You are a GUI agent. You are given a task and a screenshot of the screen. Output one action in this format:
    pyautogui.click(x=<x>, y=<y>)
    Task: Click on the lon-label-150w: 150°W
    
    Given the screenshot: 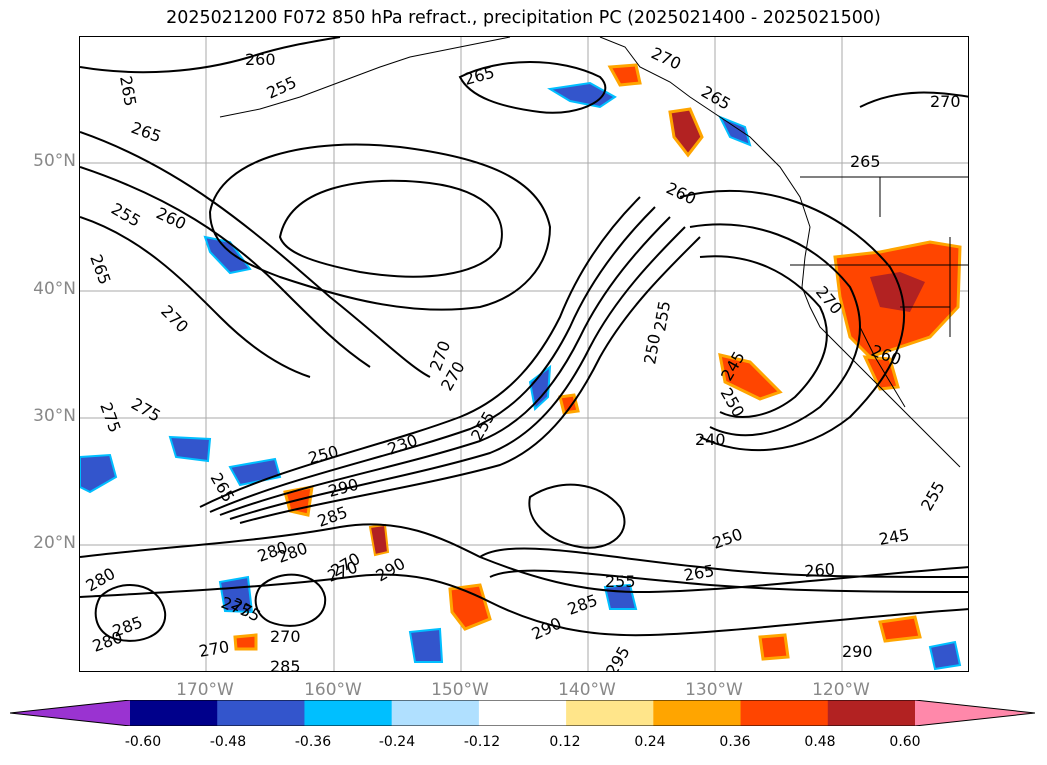 What is the action you would take?
    pyautogui.click(x=460, y=690)
    